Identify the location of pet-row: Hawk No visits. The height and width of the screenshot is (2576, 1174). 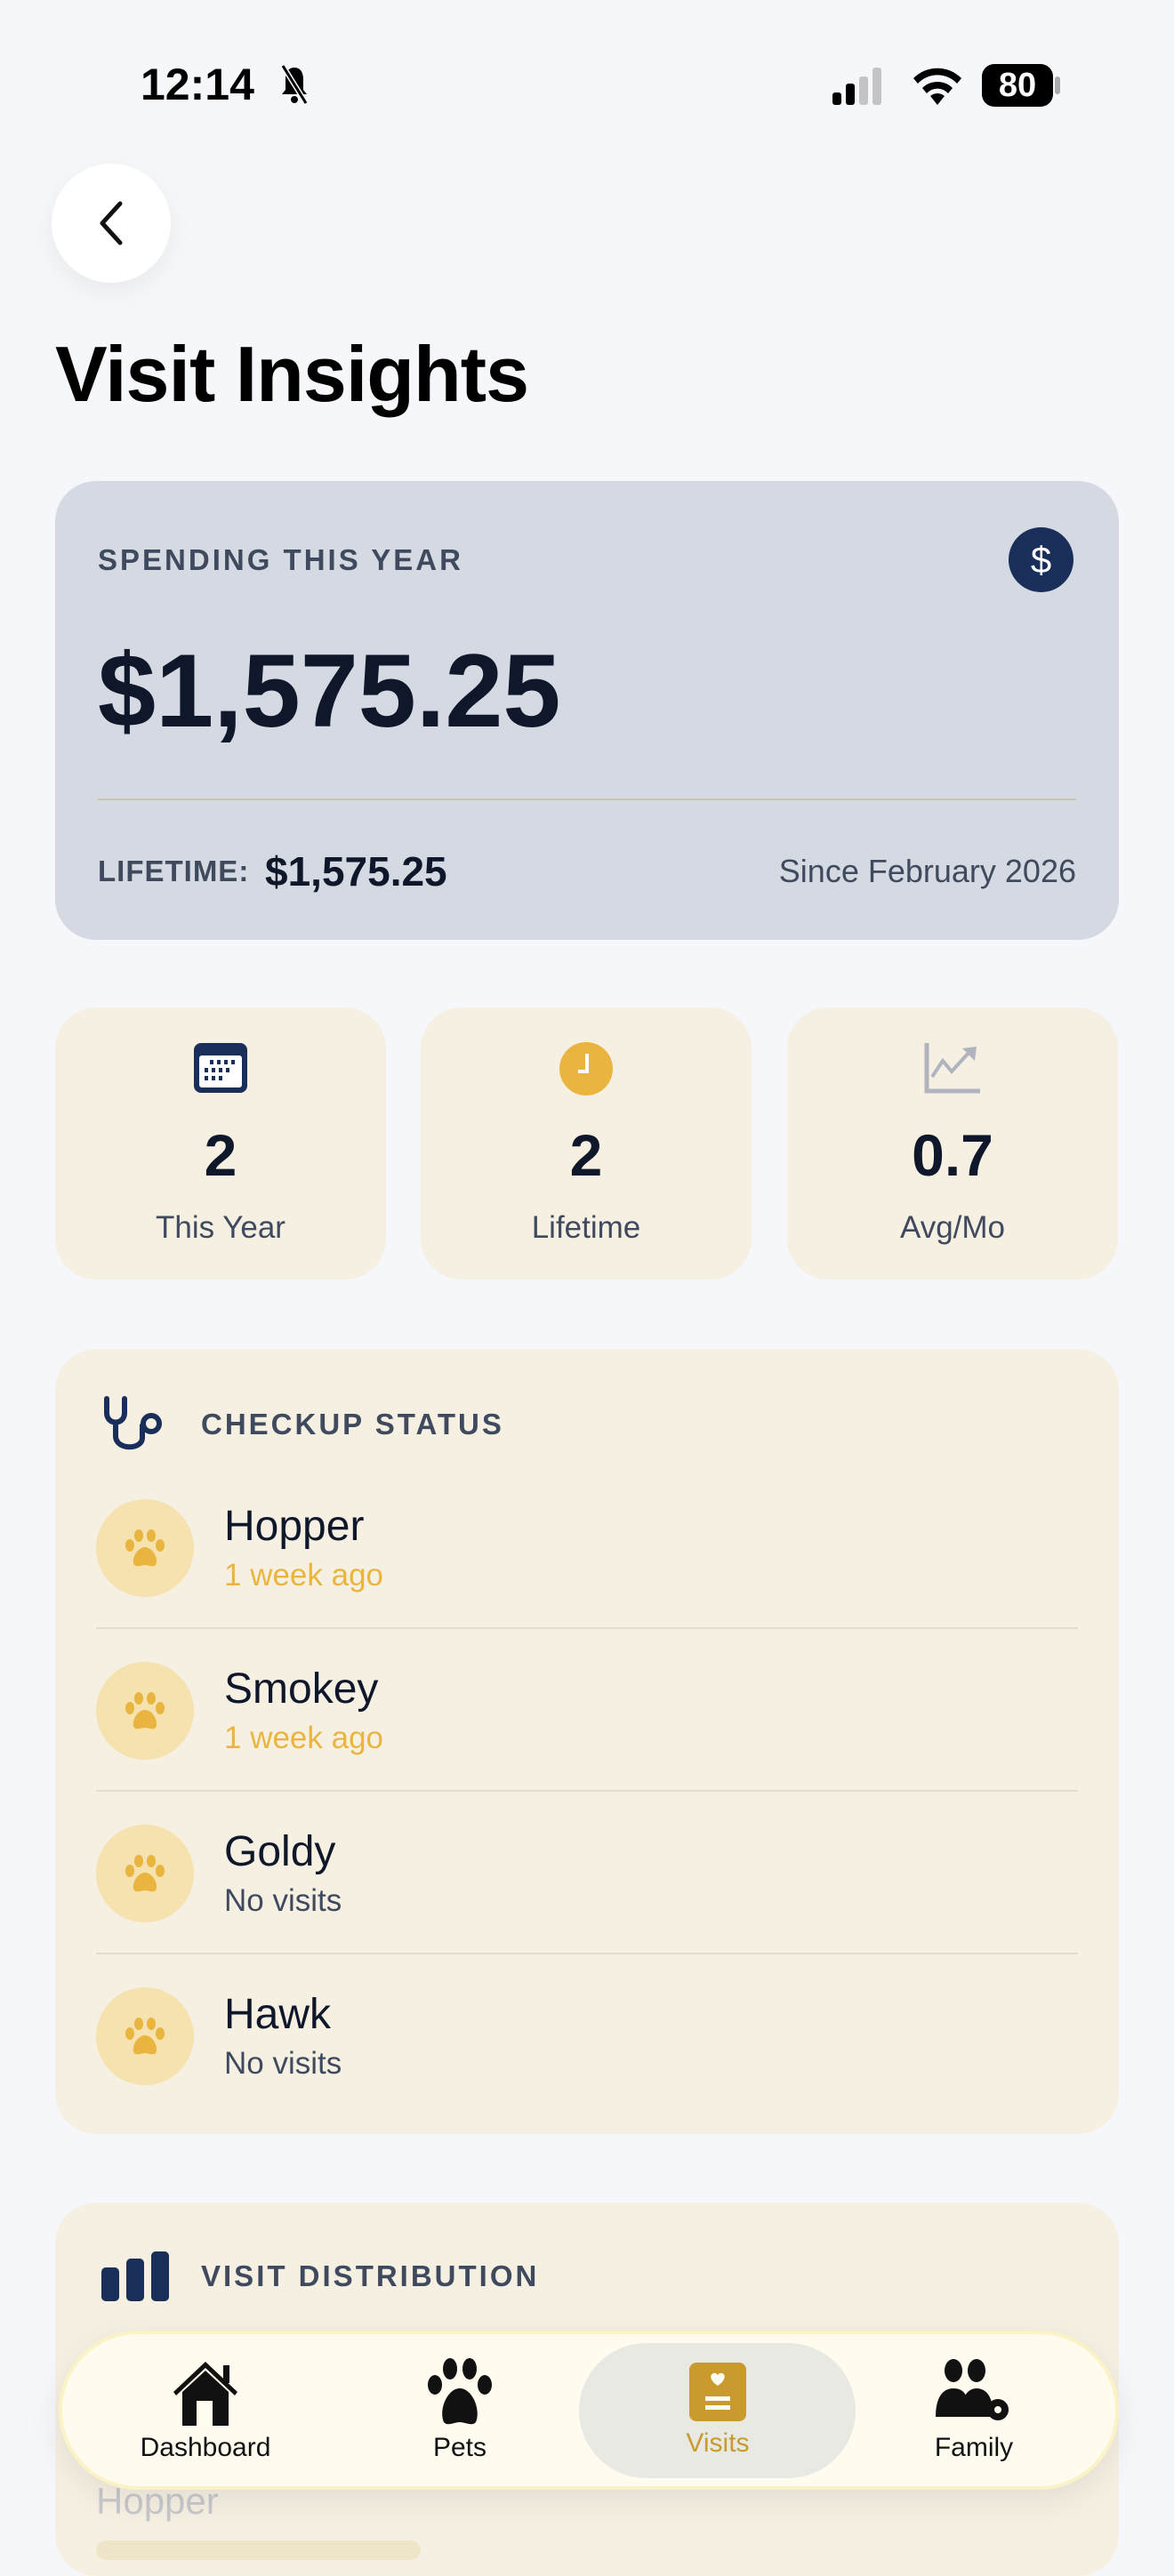
(587, 2035).